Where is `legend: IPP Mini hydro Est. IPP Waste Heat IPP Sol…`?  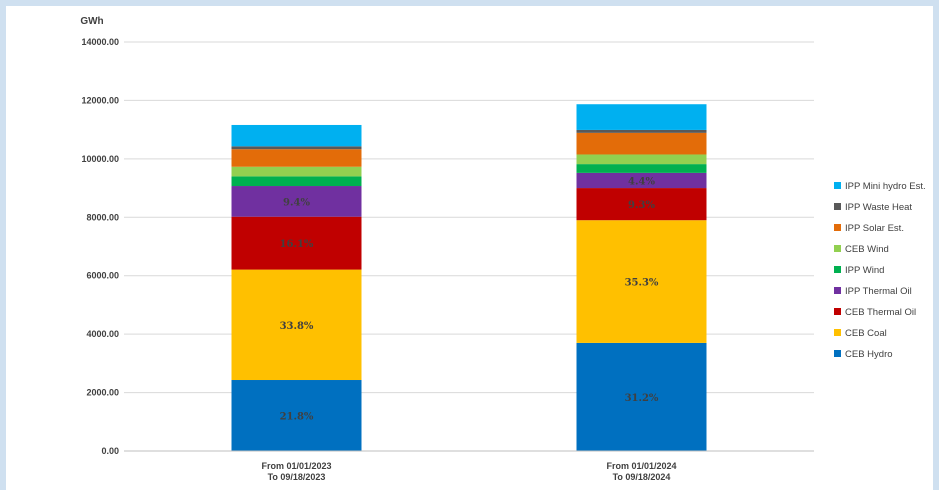
legend: IPP Mini hydro Est. IPP Waste Heat IPP Sol… is located at coordinates (880, 270).